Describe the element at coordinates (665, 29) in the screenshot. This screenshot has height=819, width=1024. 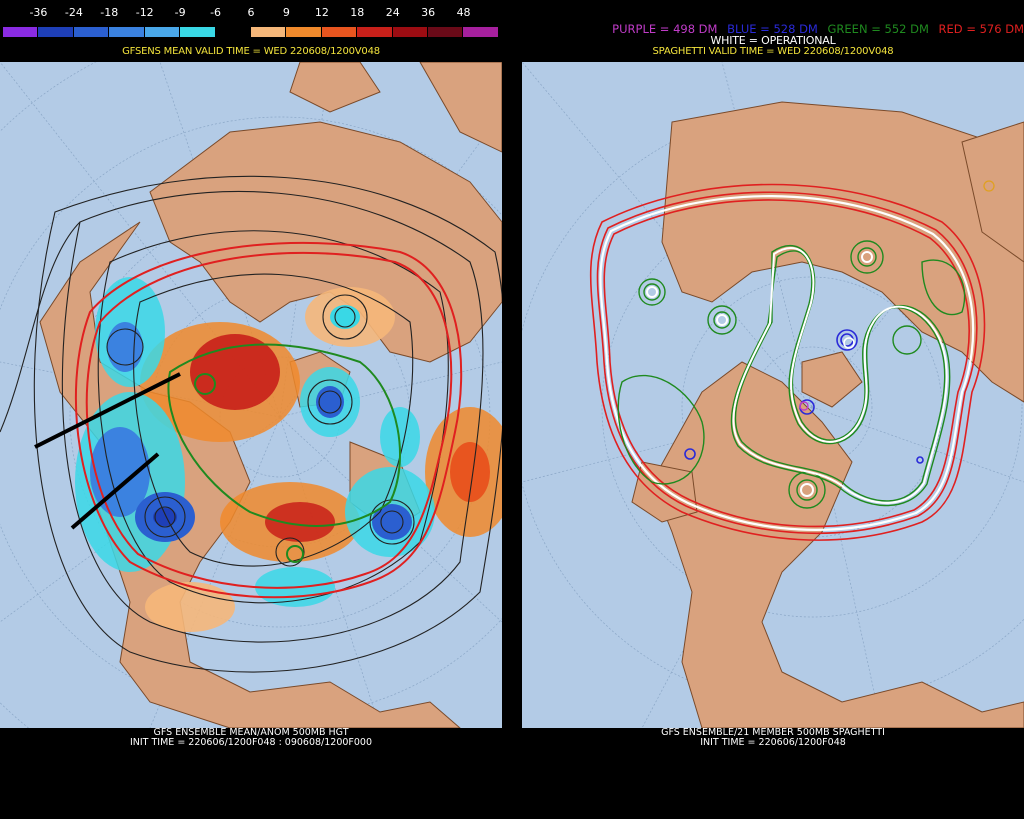
I see `legend-purple: PURPLE = 498 DM` at that location.